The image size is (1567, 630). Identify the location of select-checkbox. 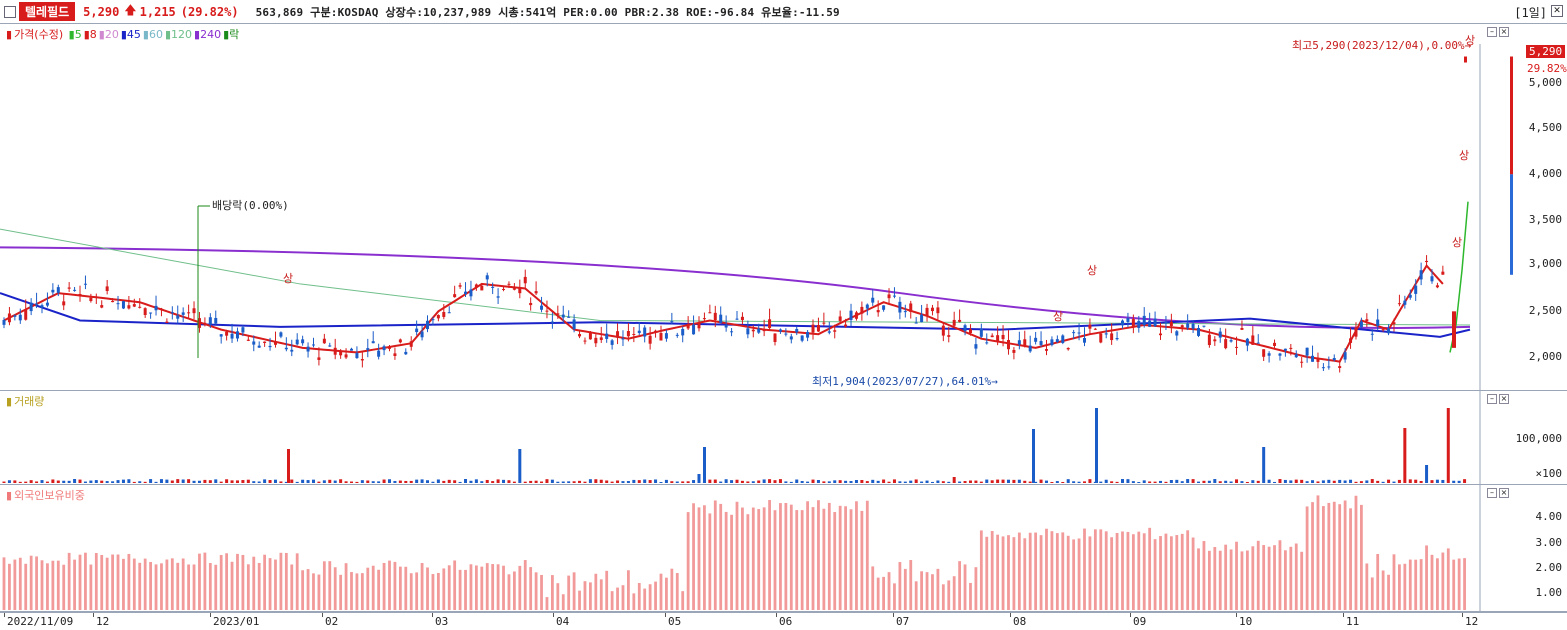
(10, 11).